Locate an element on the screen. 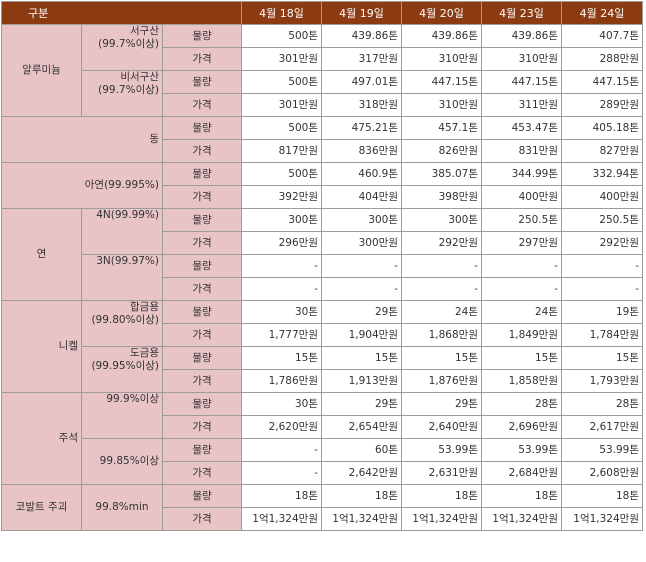 The image size is (646, 562). table-row: 코발트 주괴 99.8%min 물량 18톤 18톤 18톤 18톤 18톤 is located at coordinates (322, 507).